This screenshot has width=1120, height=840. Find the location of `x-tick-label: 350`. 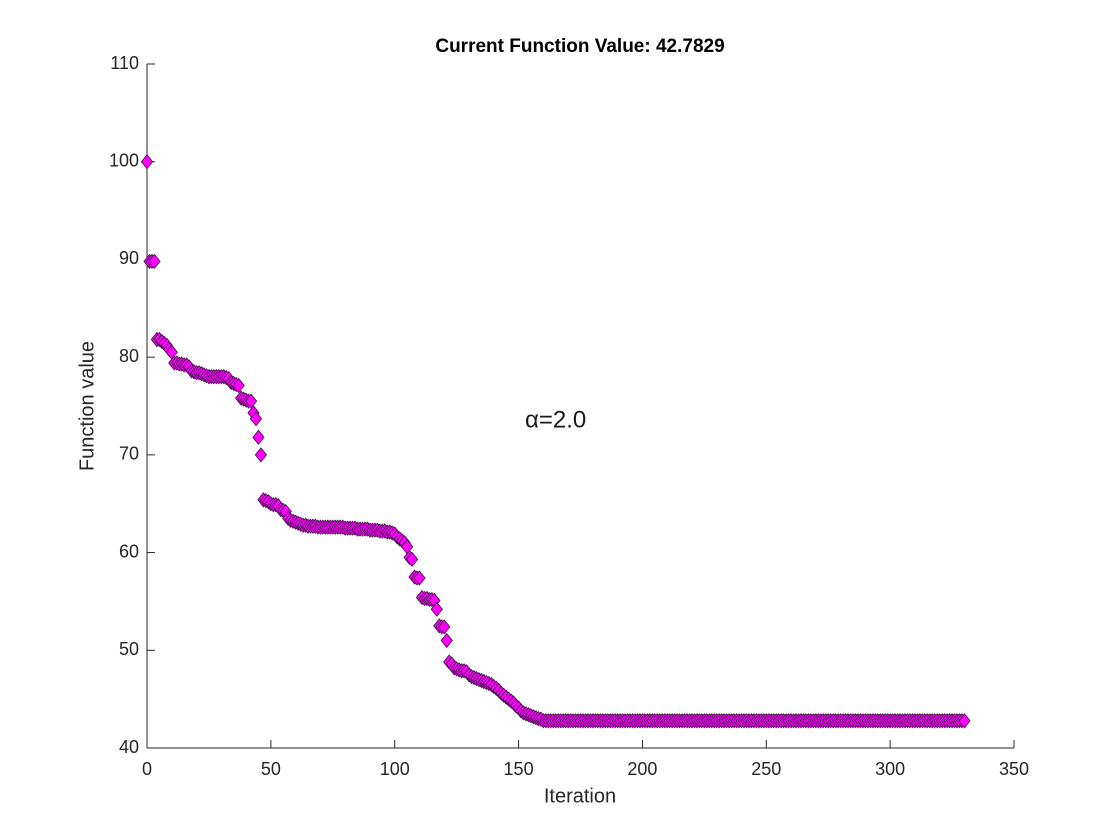

x-tick-label: 350 is located at coordinates (1014, 769).